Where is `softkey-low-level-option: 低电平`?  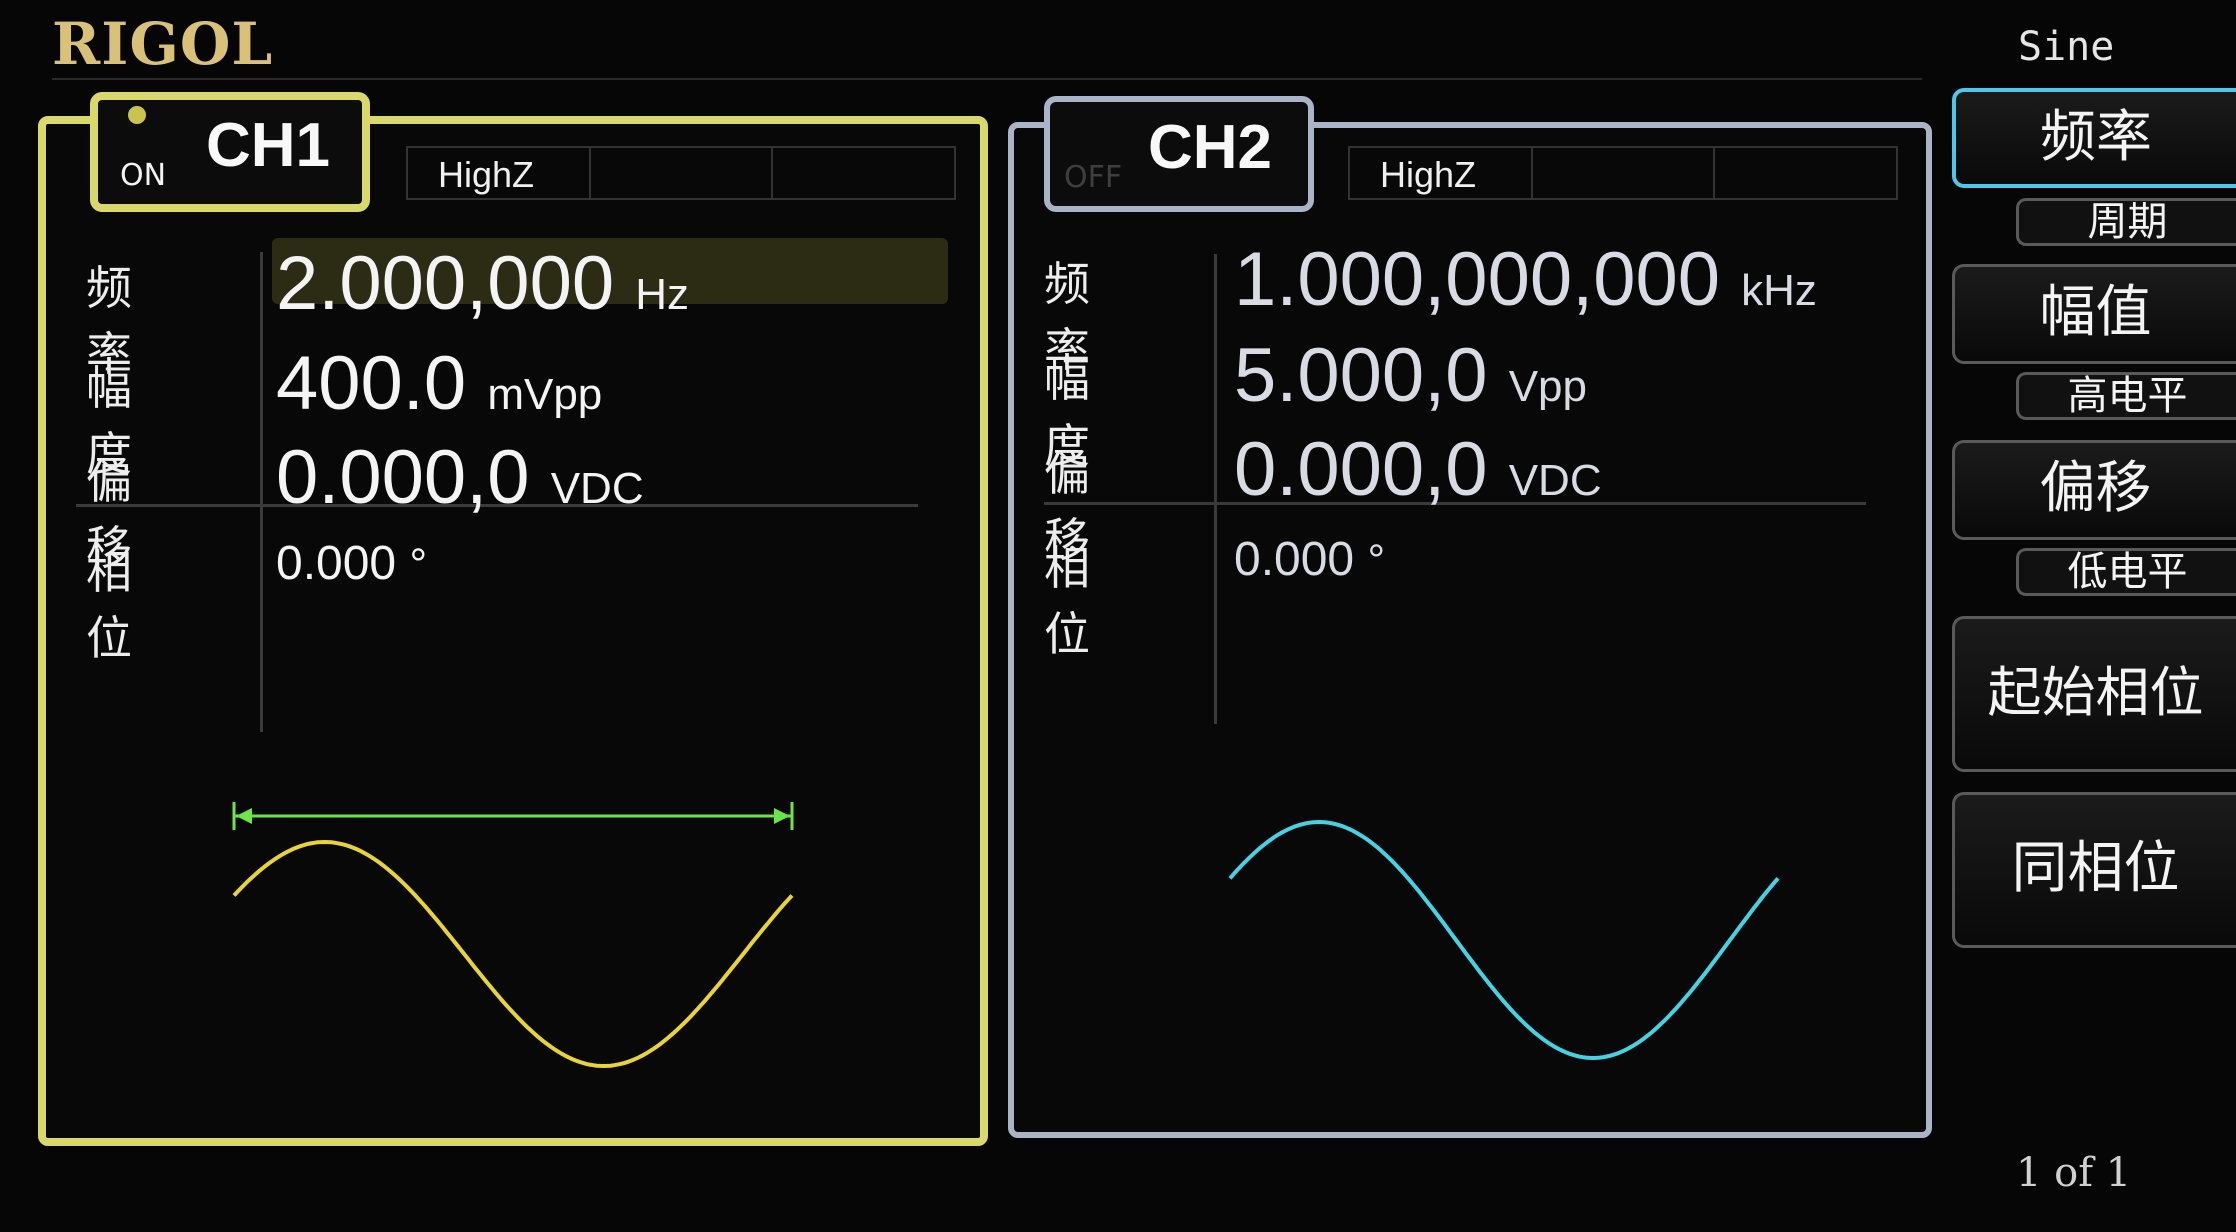
softkey-low-level-option: 低电平 is located at coordinates (2126, 572).